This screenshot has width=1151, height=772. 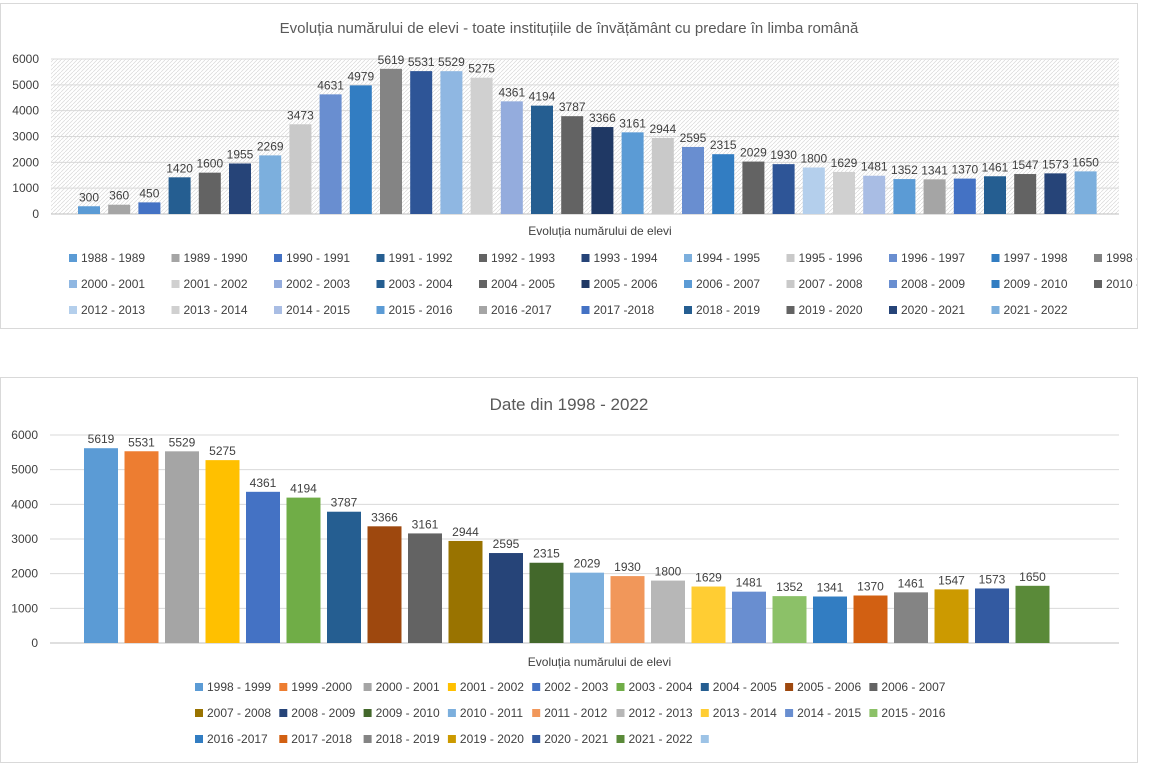 What do you see at coordinates (569, 404) in the screenshot?
I see `chart-title: Date din 1998 - 2022` at bounding box center [569, 404].